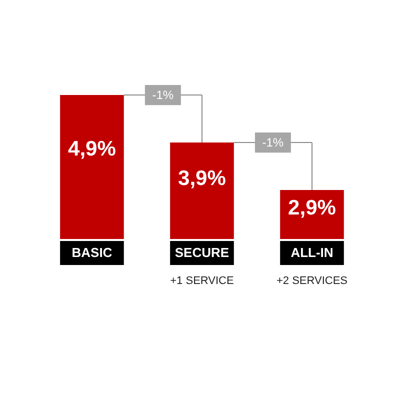 The image size is (400, 400). Describe the element at coordinates (312, 252) in the screenshot. I see `x-tick-label: ALL-IN` at that location.